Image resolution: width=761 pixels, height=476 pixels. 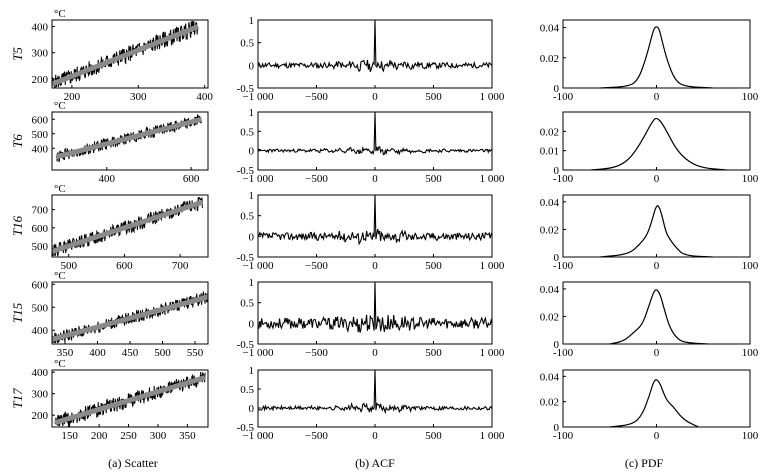 I want to click on acf-line-t5, so click(x=375, y=46).